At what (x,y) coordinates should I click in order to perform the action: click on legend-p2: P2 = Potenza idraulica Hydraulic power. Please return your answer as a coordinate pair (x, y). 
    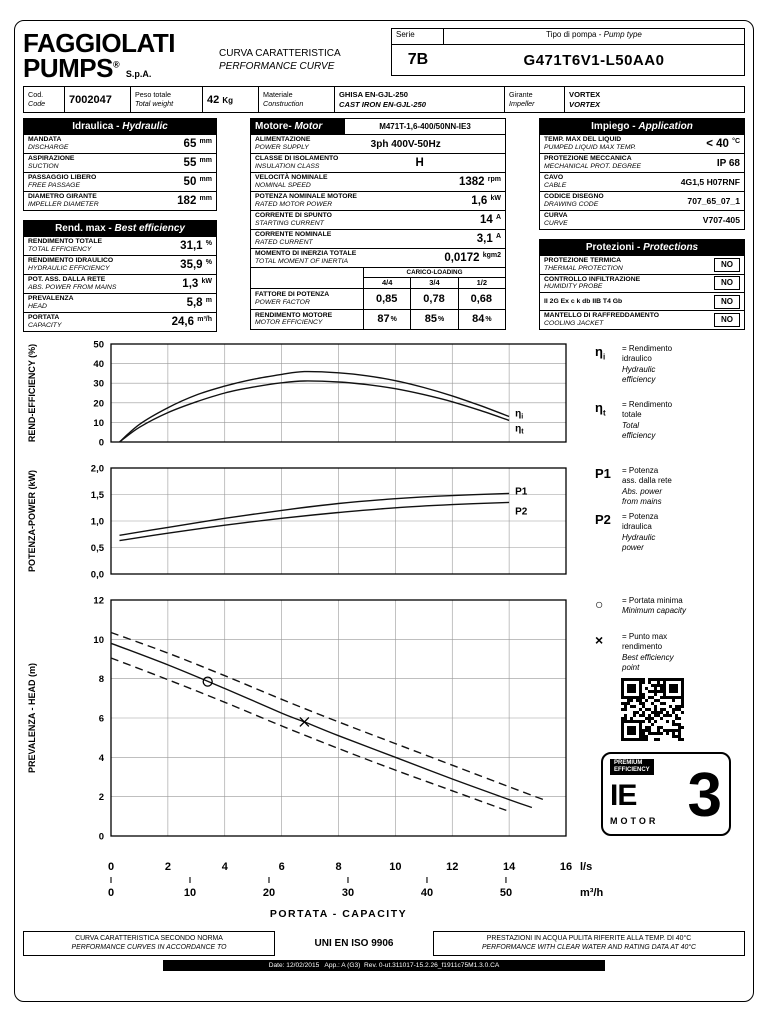
    Looking at the image, I should click on (627, 532).